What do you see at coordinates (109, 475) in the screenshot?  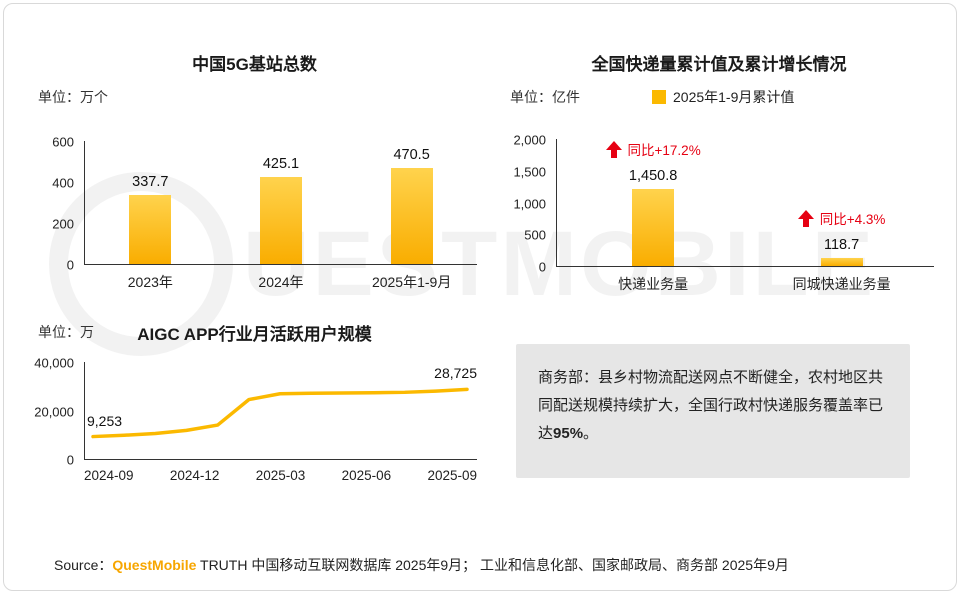 I see `x-tick-label: 2024-09` at bounding box center [109, 475].